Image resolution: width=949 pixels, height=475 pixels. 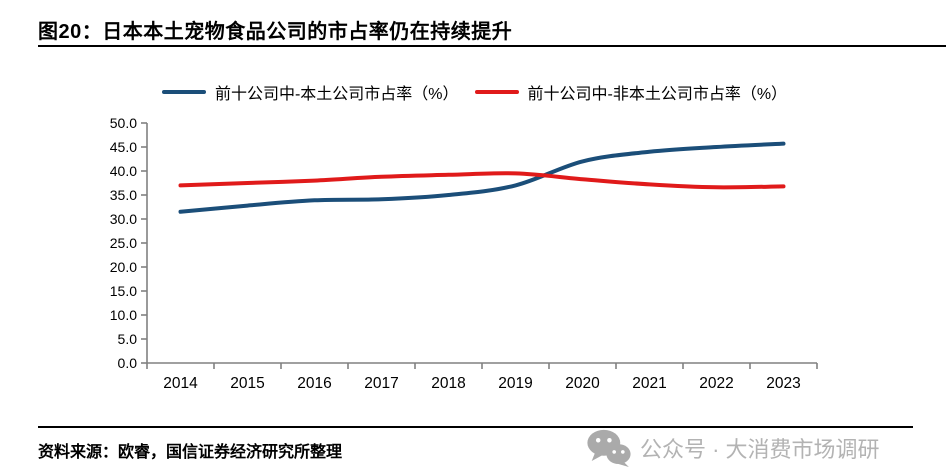 I want to click on y-tick-label: 45.0, so click(x=123, y=147).